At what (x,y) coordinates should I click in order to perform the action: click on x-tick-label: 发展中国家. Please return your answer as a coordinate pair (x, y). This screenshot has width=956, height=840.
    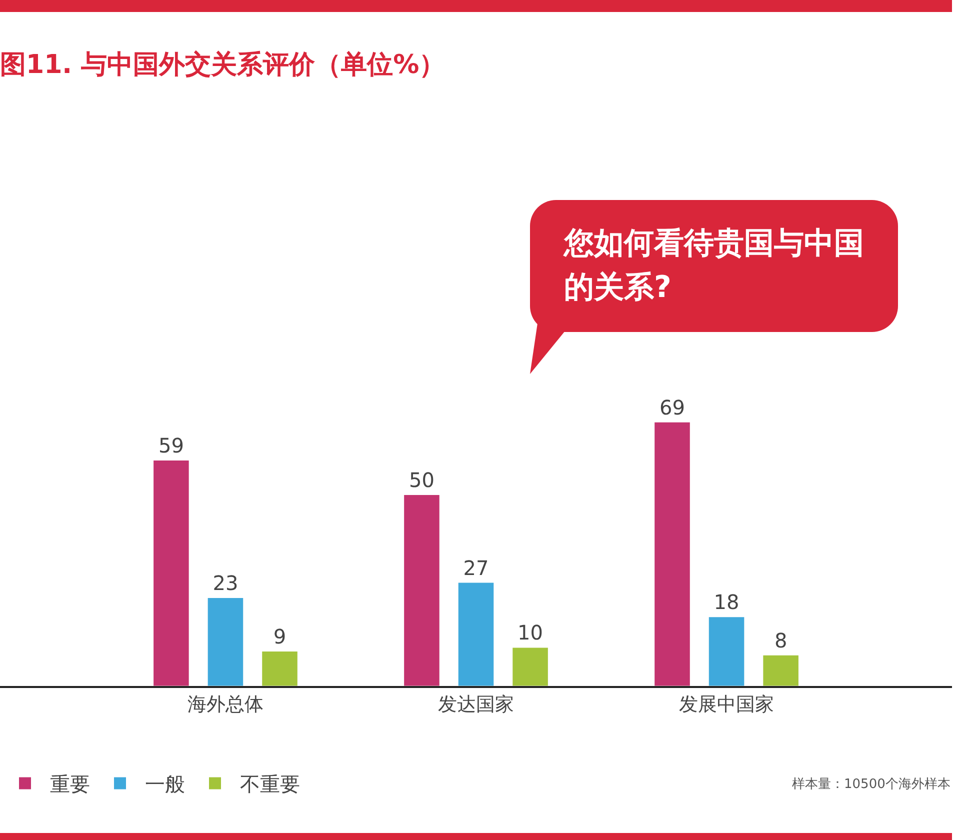
    Looking at the image, I should click on (726, 705).